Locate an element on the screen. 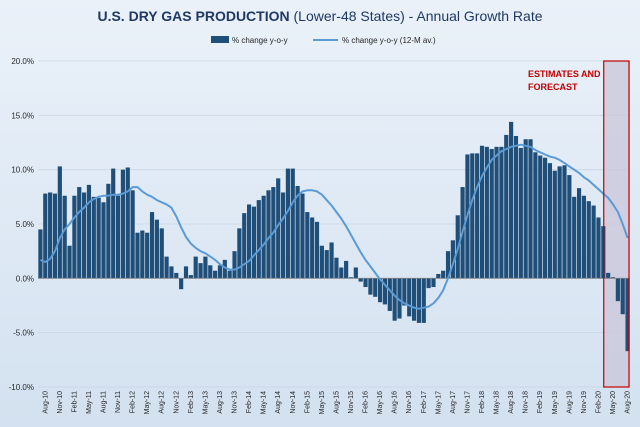 This screenshot has height=427, width=640. y-tick-label: 20.0% is located at coordinates (22, 61).